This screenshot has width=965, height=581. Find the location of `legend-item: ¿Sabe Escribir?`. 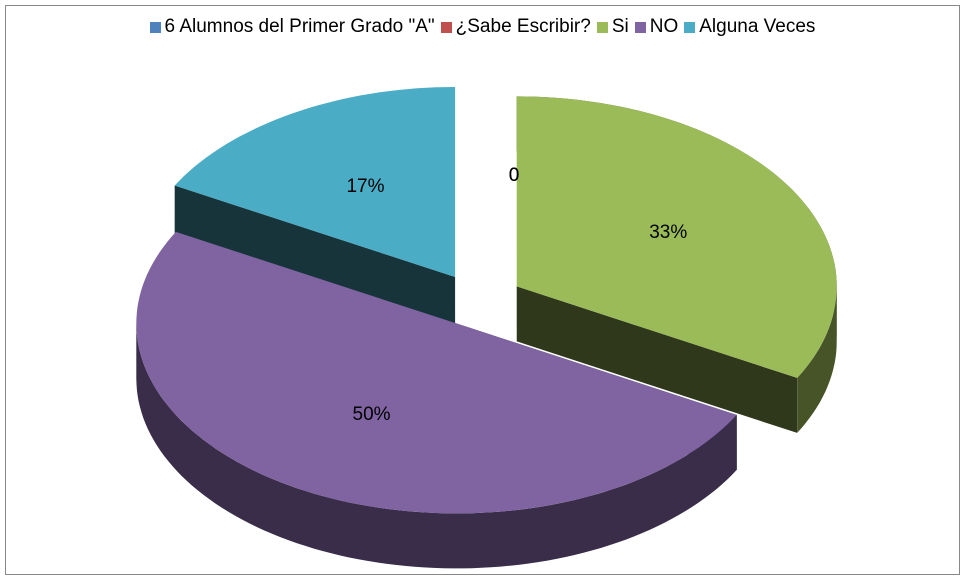

legend-item: ¿Sabe Escribir? is located at coordinates (515, 27).